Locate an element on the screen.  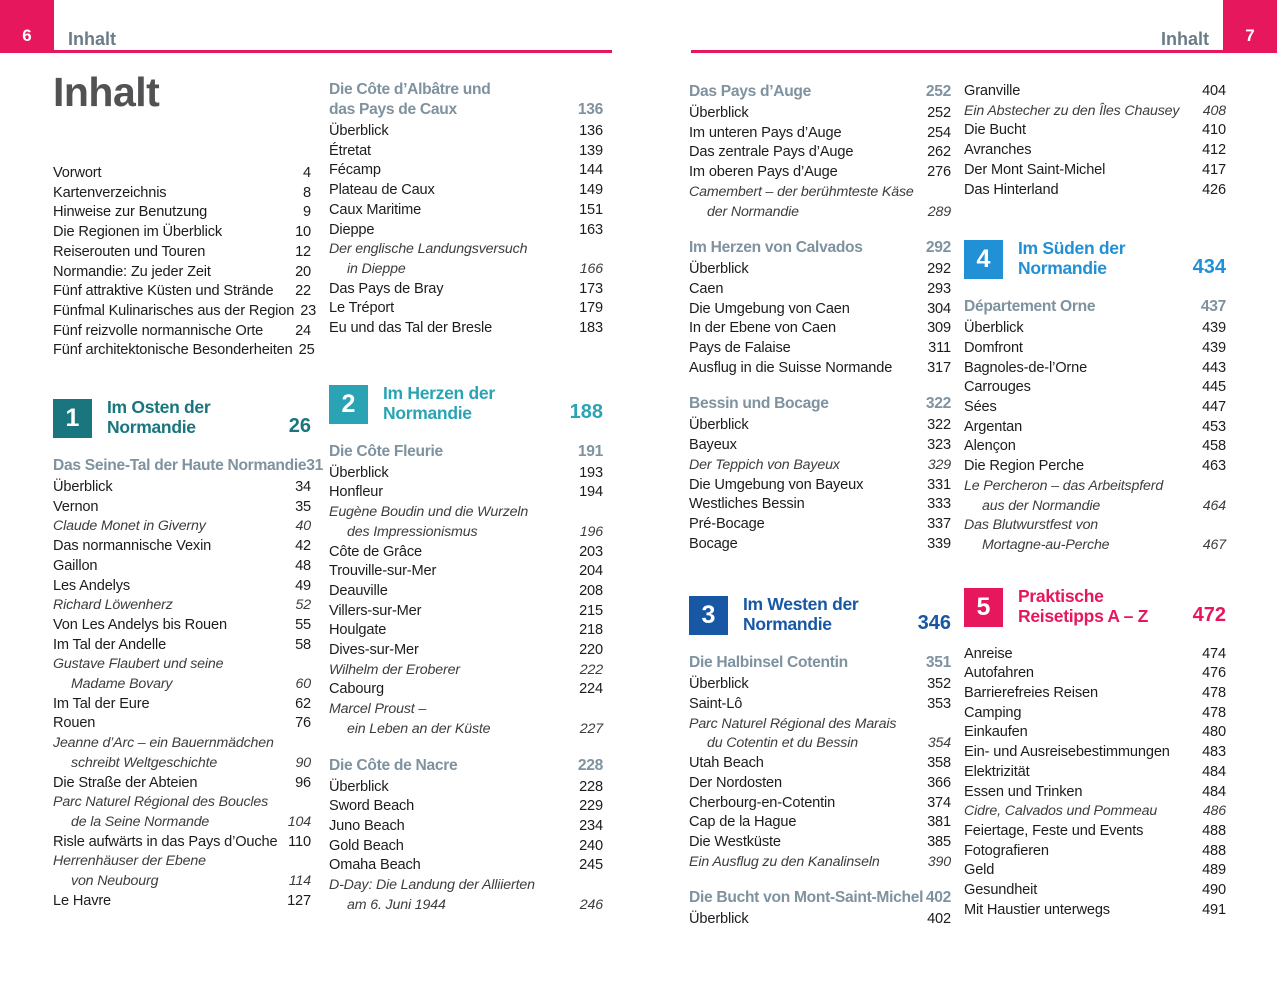
toc-excursus-entry-line1-label: Parc Naturel Régional des Marais is located at coordinates (793, 723).